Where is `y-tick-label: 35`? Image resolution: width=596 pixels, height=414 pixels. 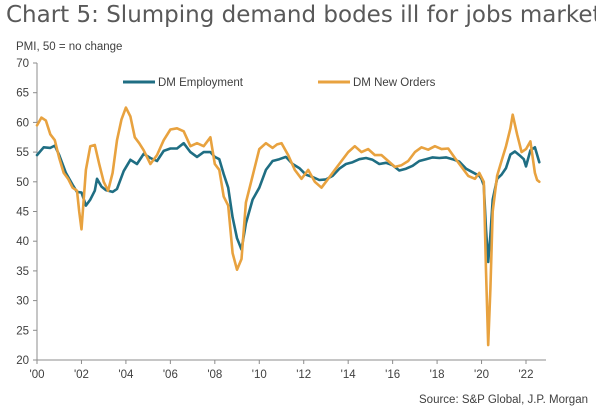
y-tick-label: 35 is located at coordinates (22, 272).